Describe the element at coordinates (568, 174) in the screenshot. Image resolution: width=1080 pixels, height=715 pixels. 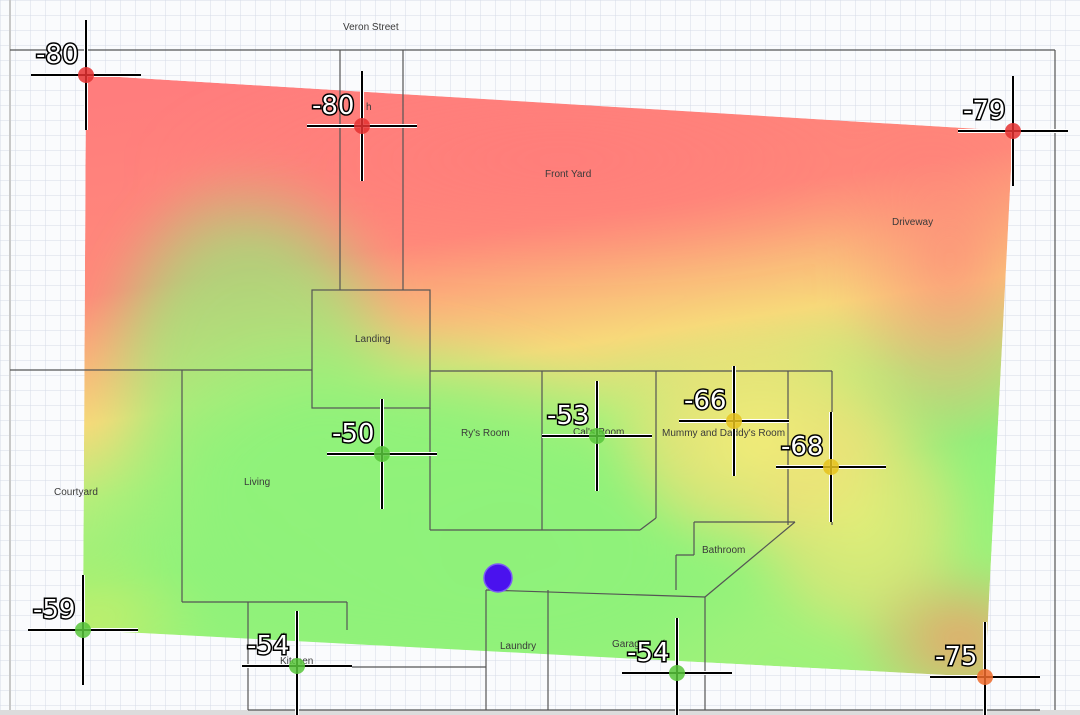
I see `label-front-yard: Front Yard` at that location.